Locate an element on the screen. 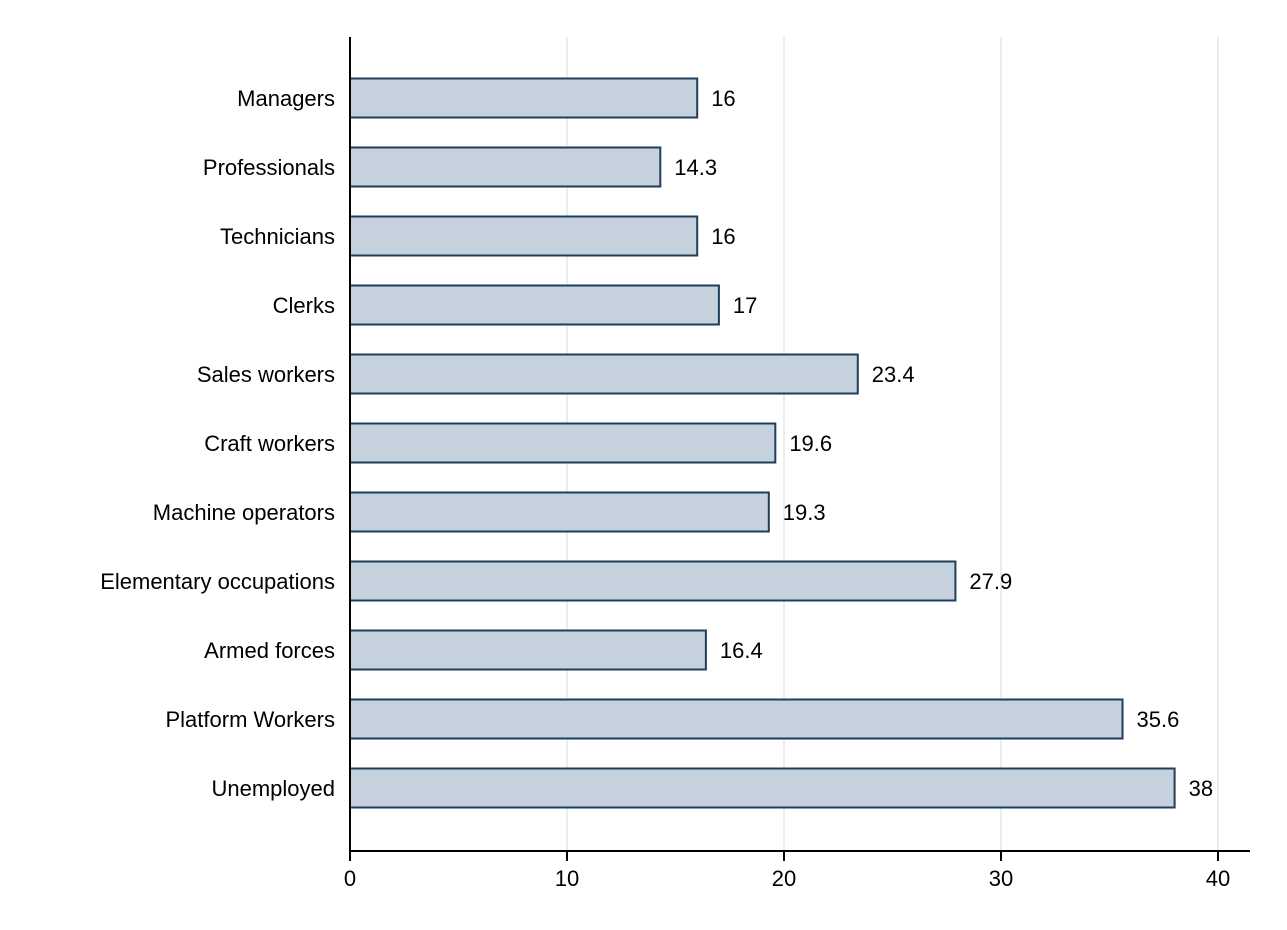  x-tick-label-0: 0 is located at coordinates (350, 878).